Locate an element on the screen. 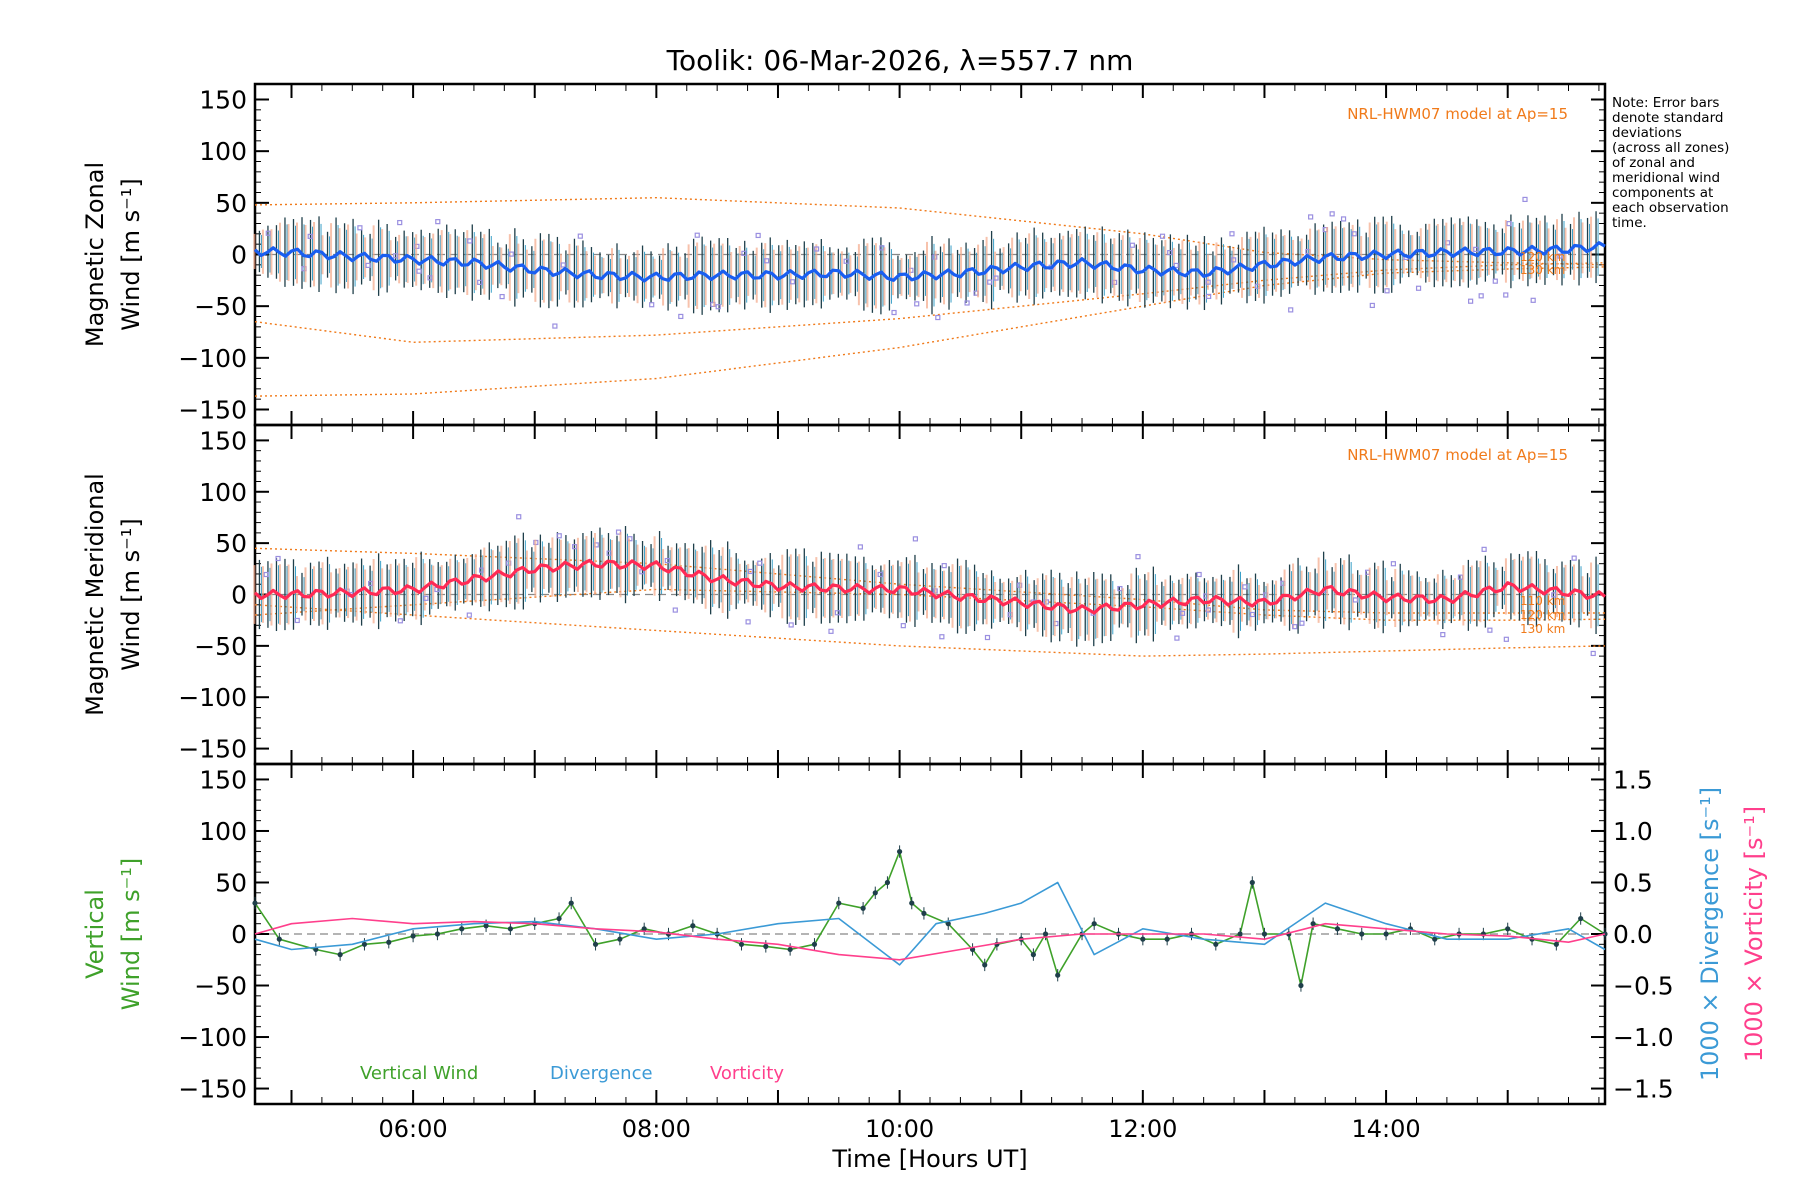 This screenshot has height=1200, width=1800. zonal-ytick-label: −150 is located at coordinates (212, 410).